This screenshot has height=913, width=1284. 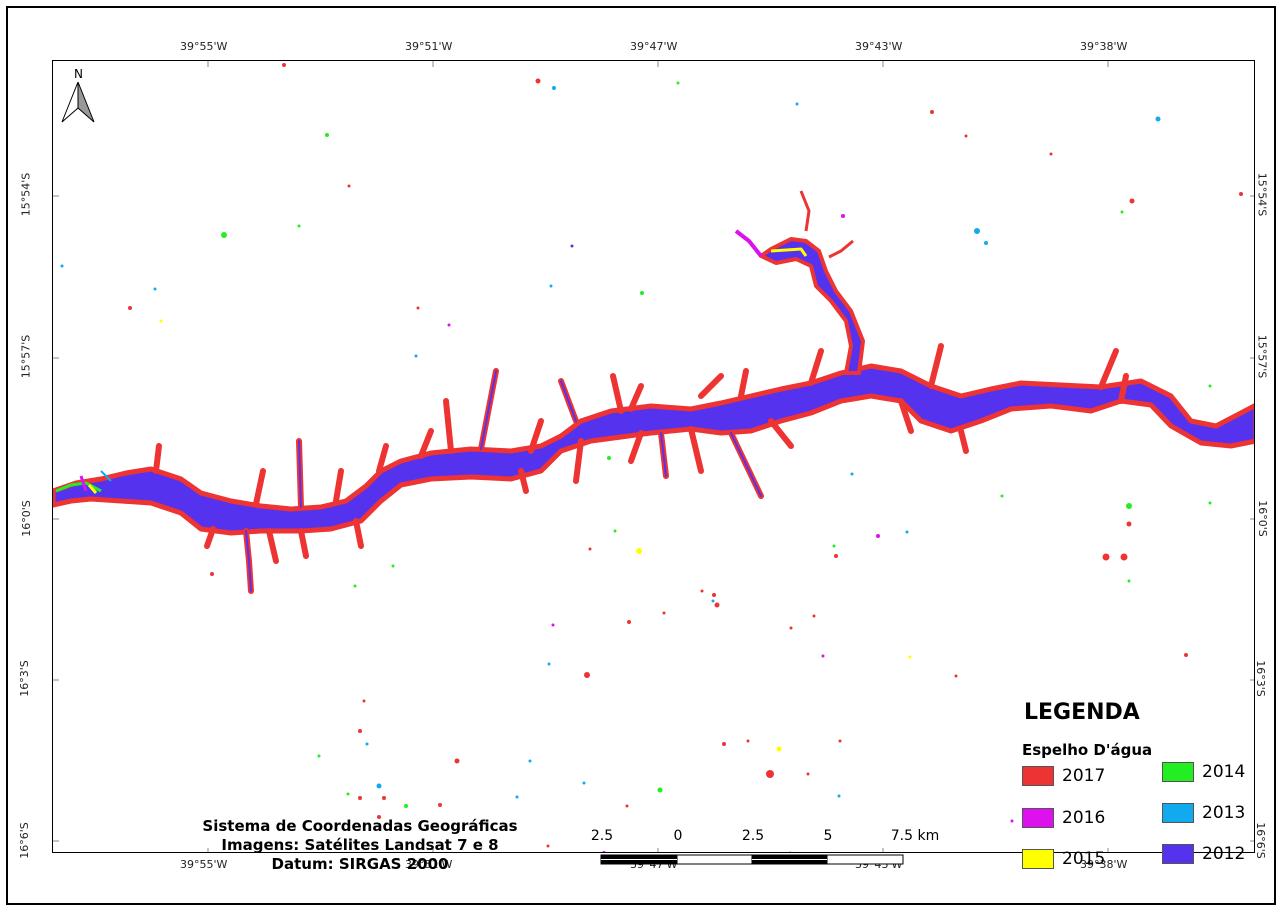 What do you see at coordinates (602, 836) in the screenshot?
I see `scale-label-0: 2.5` at bounding box center [602, 836].